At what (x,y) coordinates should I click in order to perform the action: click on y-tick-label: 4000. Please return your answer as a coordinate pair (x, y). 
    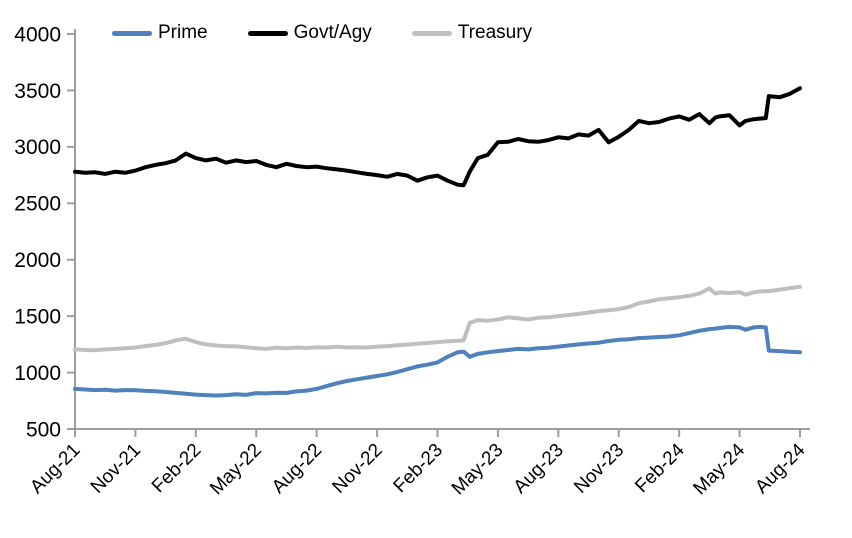
    Looking at the image, I should click on (37, 34).